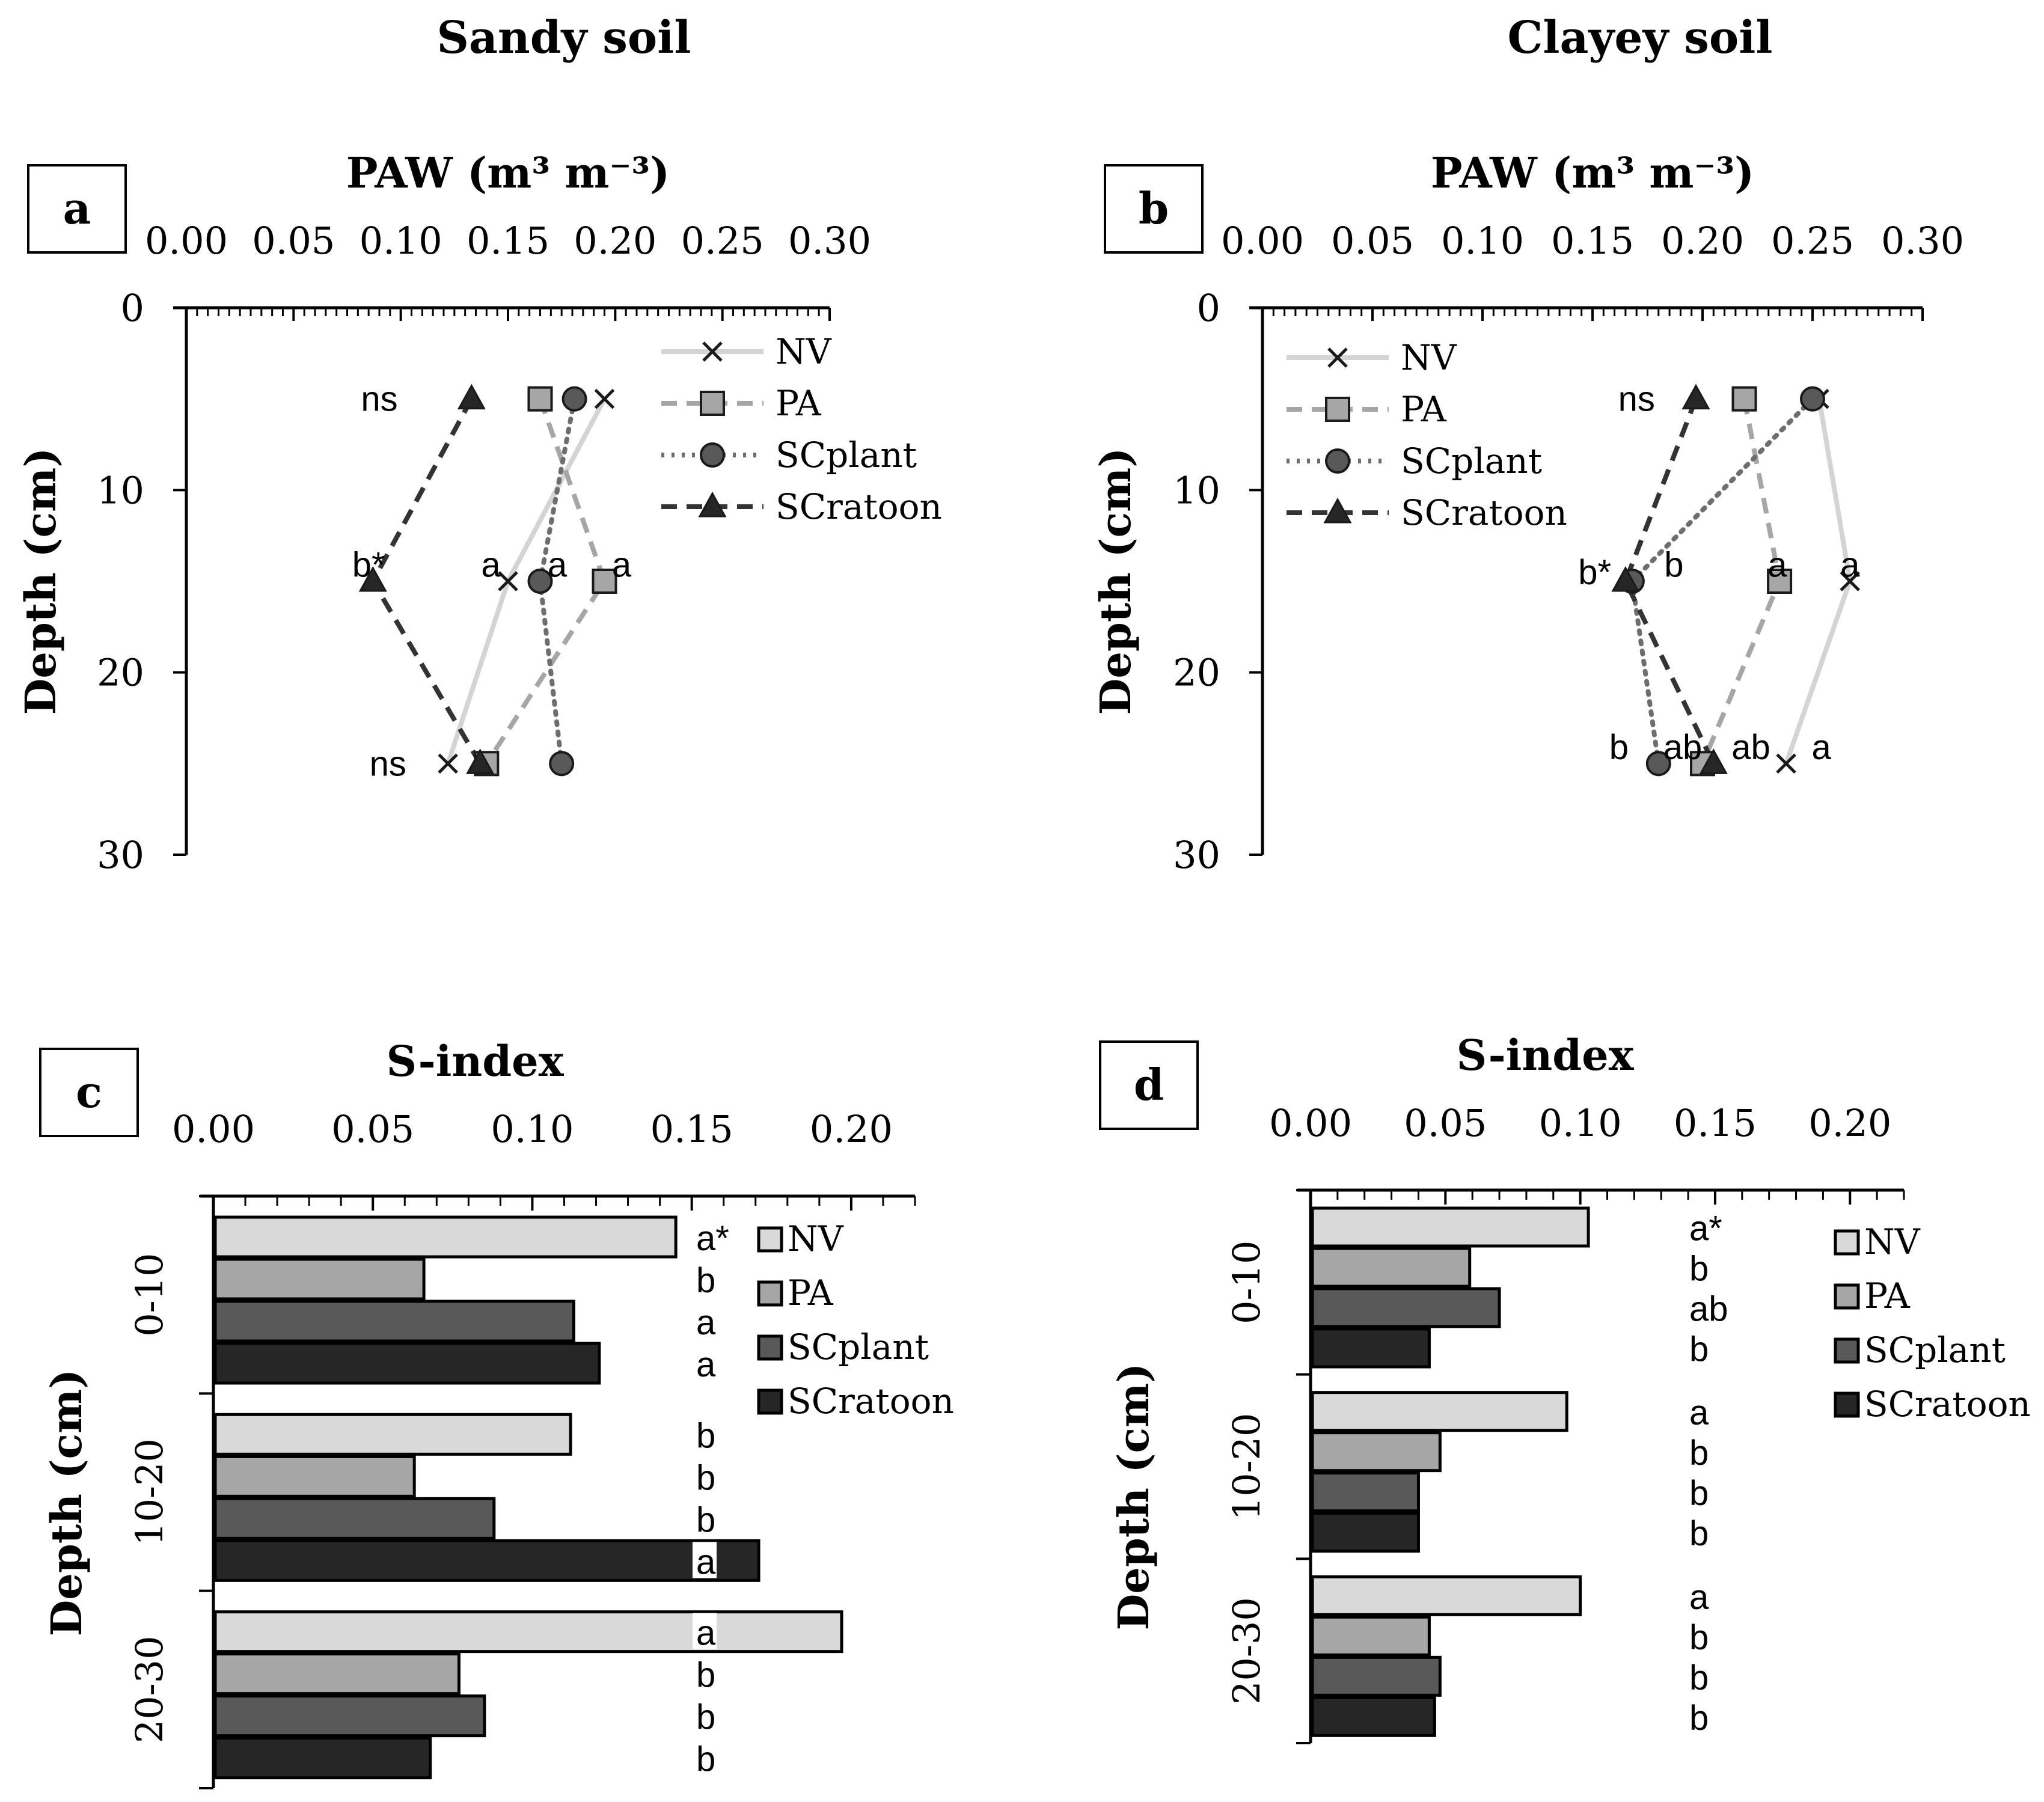 This screenshot has width=2044, height=1802. What do you see at coordinates (1196, 673) in the screenshot?
I see `y-tick-label: 20` at bounding box center [1196, 673].